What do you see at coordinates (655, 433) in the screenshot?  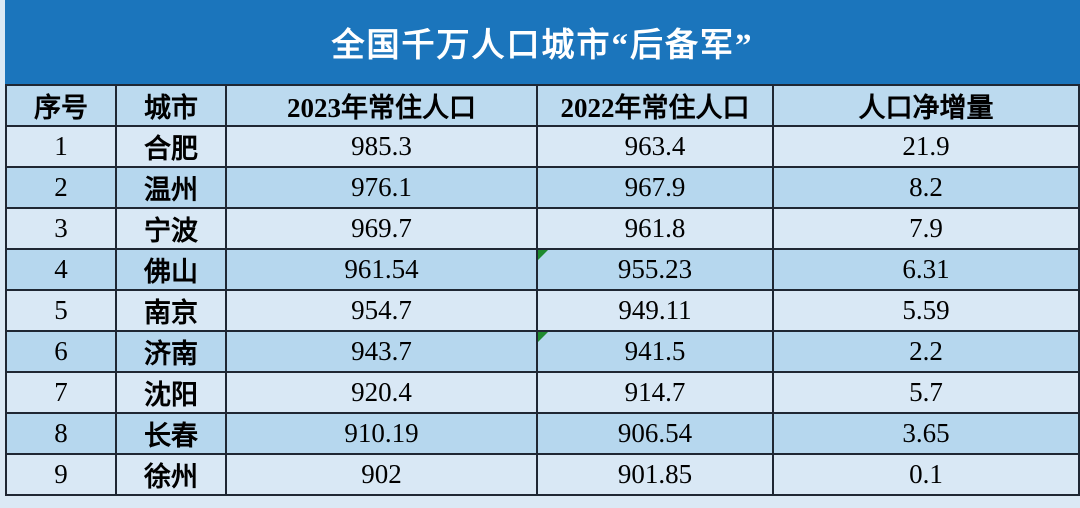 I see `pop2022-cell: 906.54` at bounding box center [655, 433].